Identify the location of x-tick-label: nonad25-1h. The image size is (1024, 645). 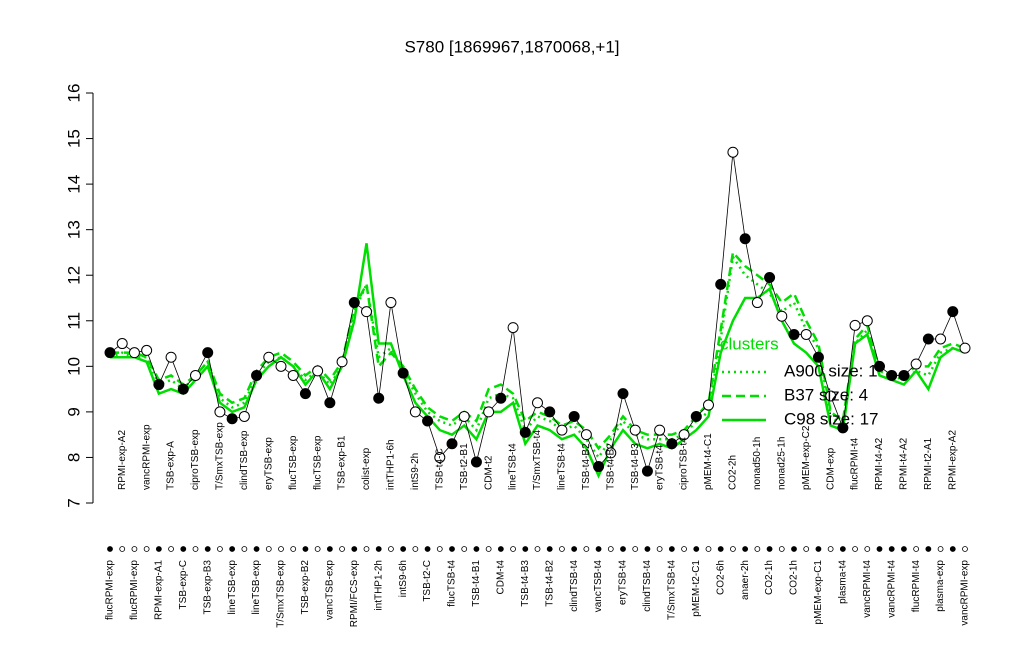
(781, 463).